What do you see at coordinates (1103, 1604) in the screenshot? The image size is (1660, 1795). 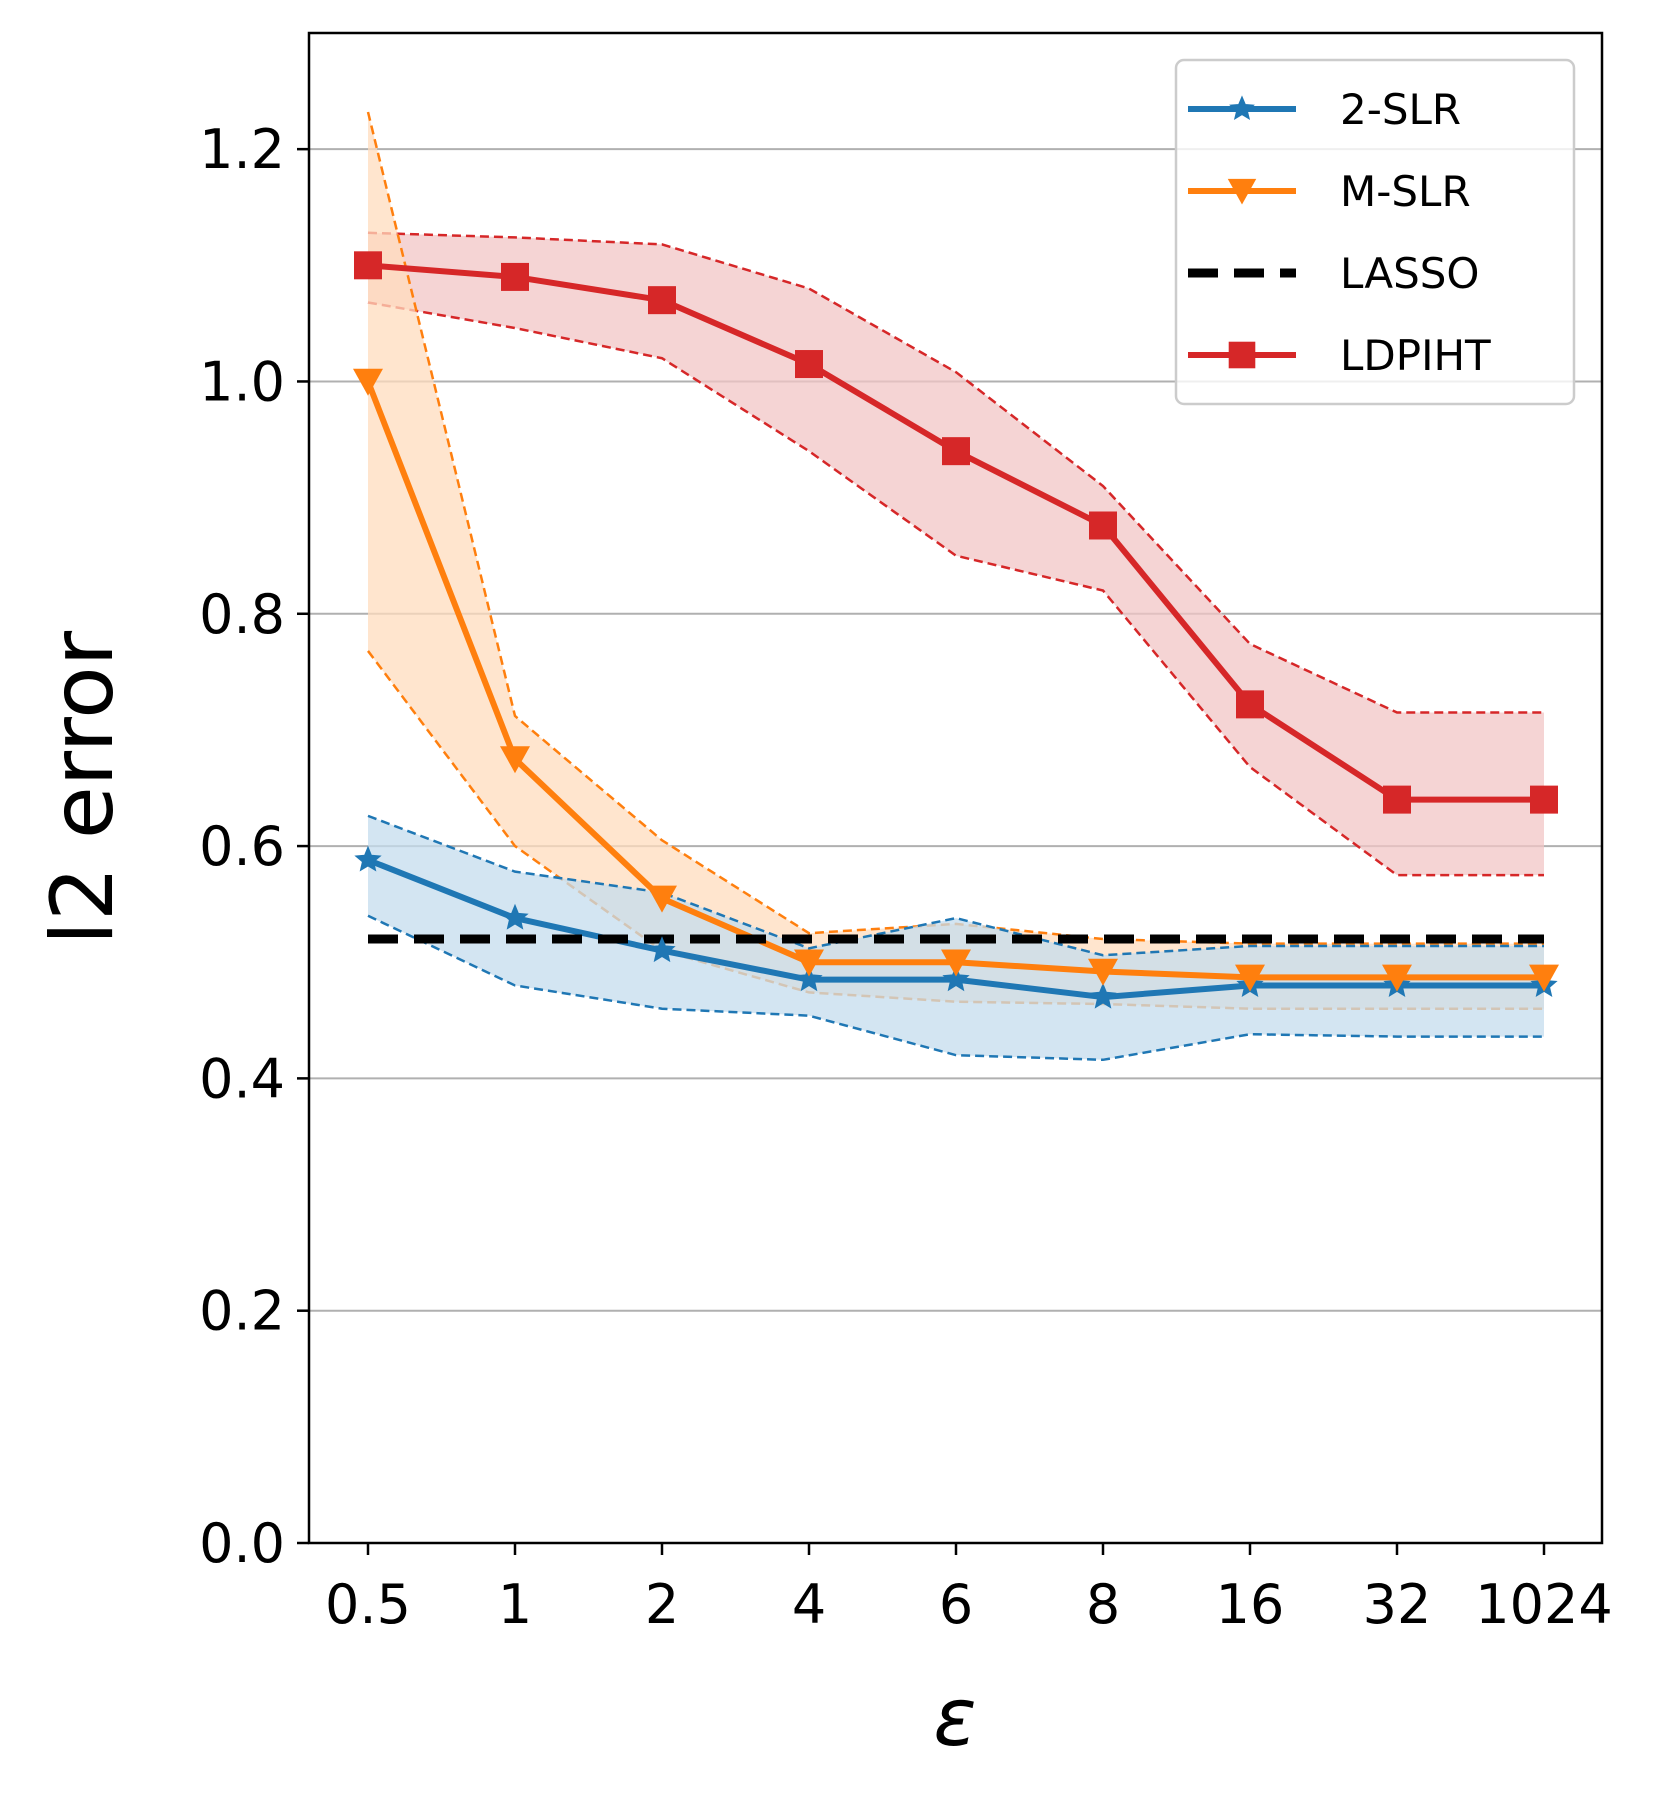 I see `x-tick-label: 8` at bounding box center [1103, 1604].